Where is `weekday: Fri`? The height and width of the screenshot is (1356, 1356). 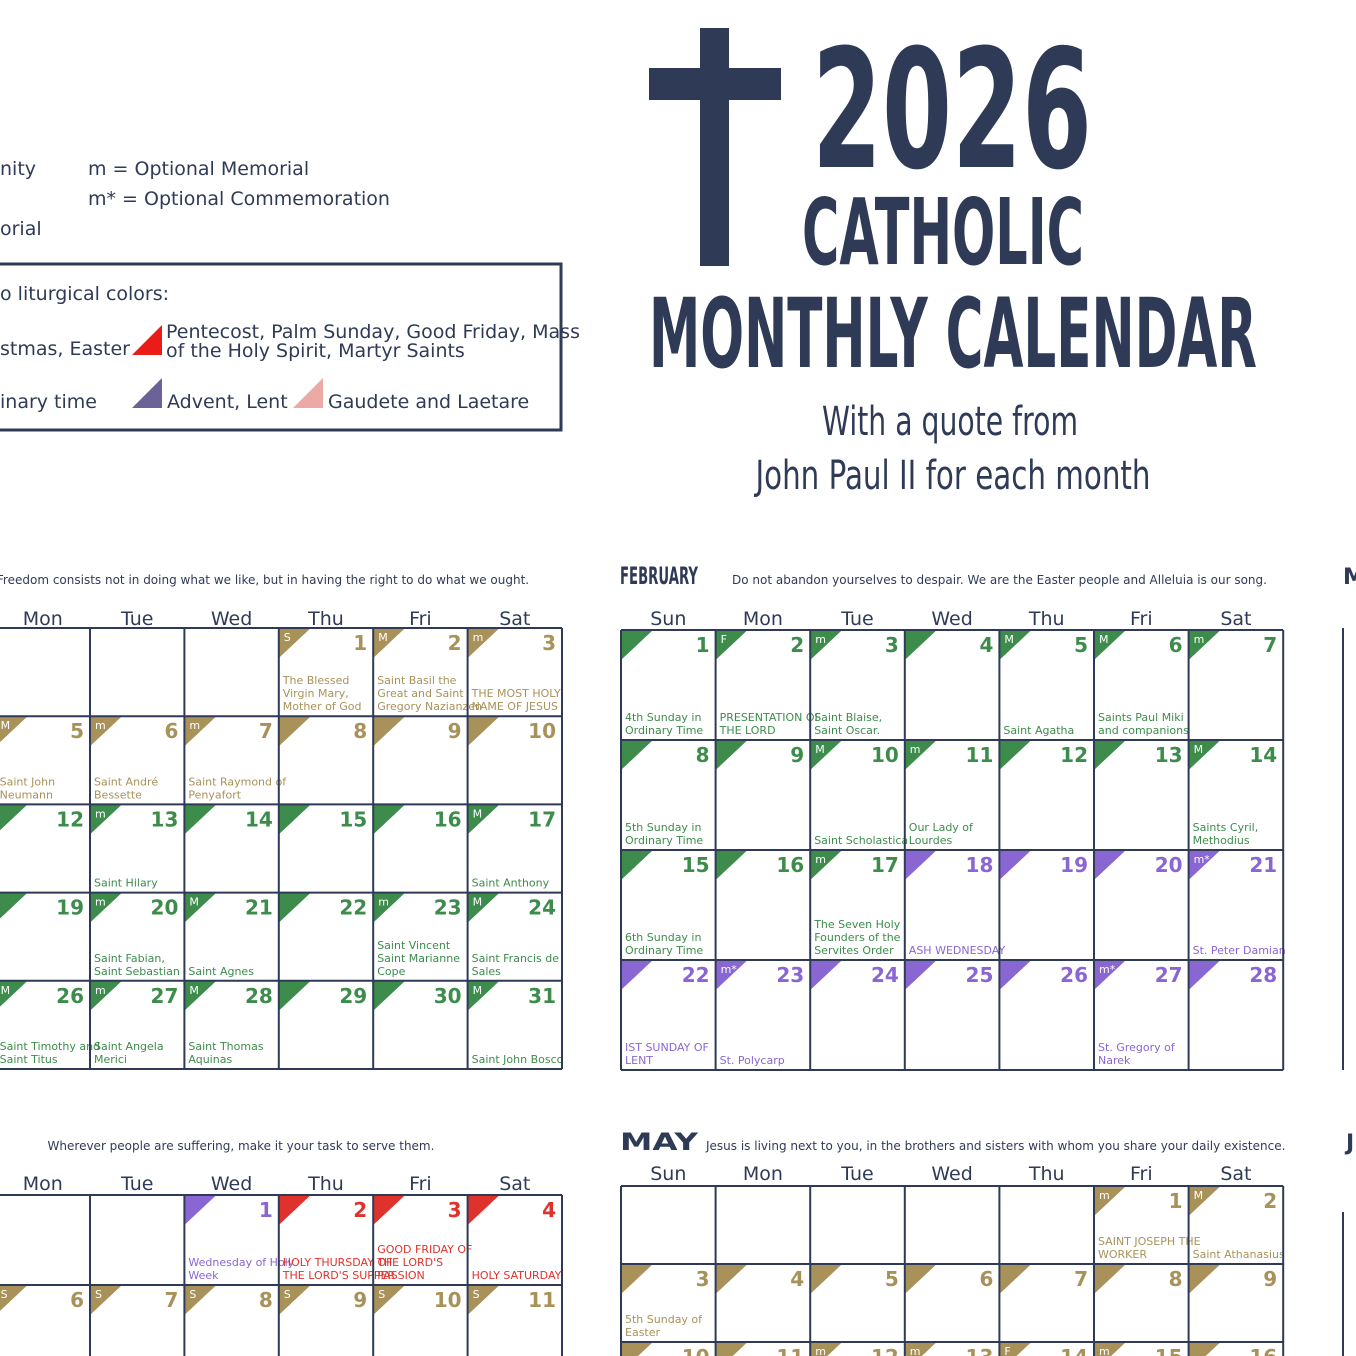
weekday: Fri is located at coordinates (420, 619).